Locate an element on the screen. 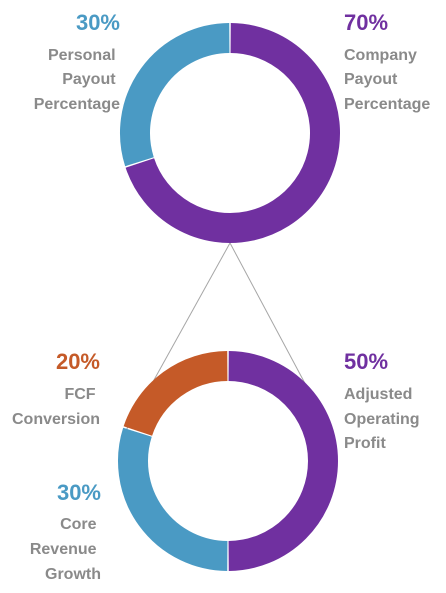 The height and width of the screenshot is (593, 446). donut-slice-core-revenue-growth is located at coordinates (173, 499).